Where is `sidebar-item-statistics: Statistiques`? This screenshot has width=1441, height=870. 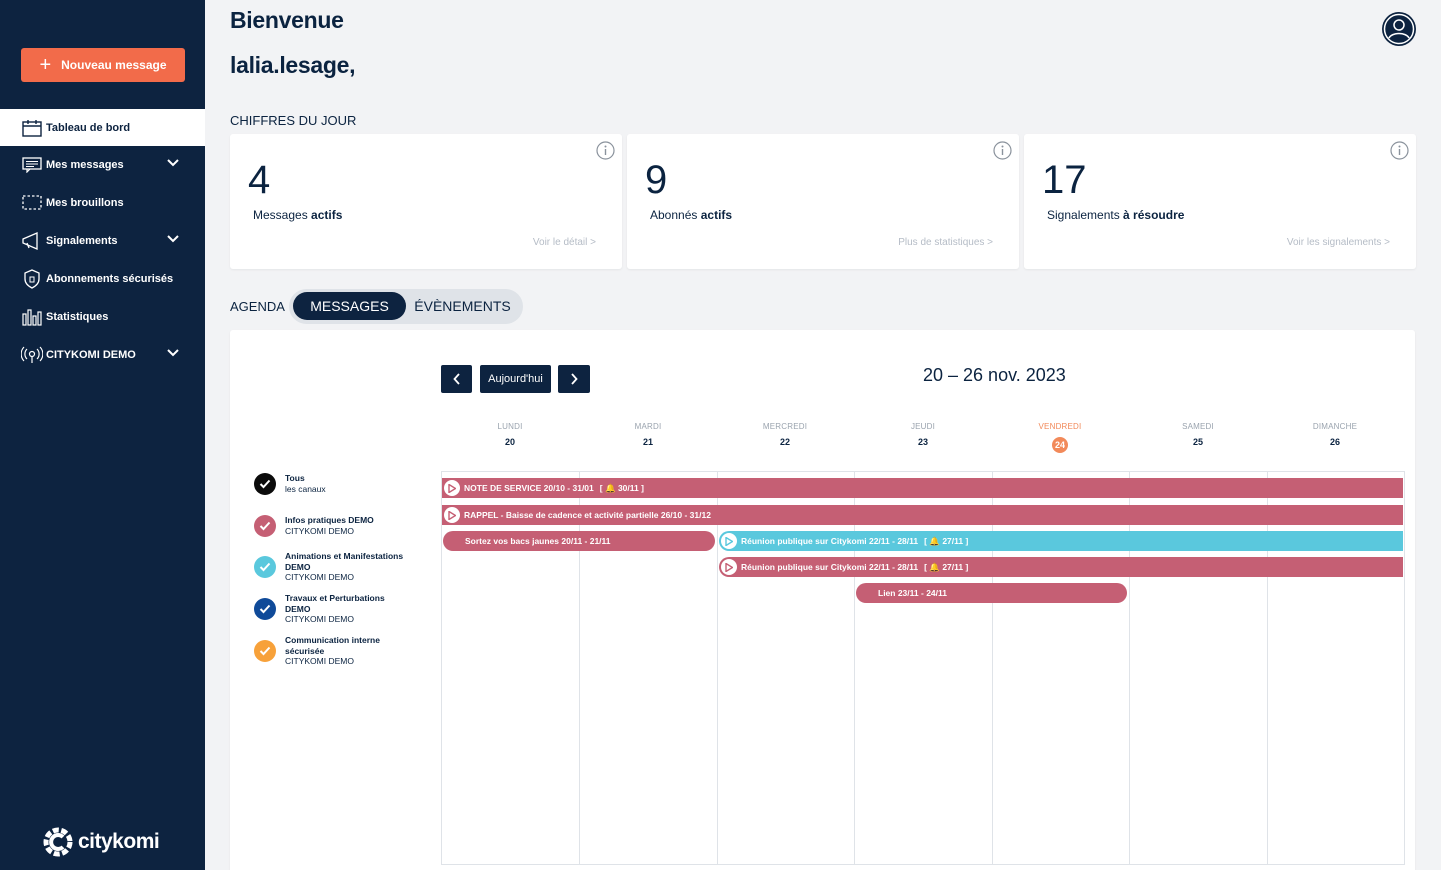
sidebar-item-statistics: Statistiques is located at coordinates (102, 317).